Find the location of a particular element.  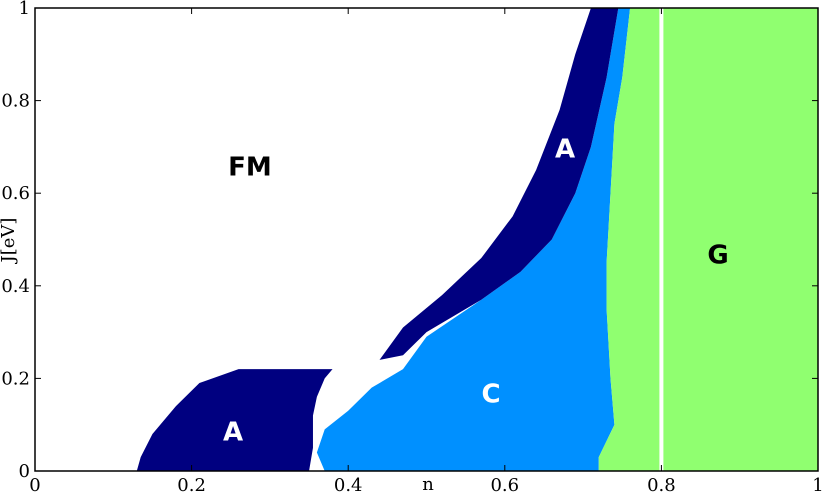

y-tick-label: 0.8 is located at coordinates (15, 101).